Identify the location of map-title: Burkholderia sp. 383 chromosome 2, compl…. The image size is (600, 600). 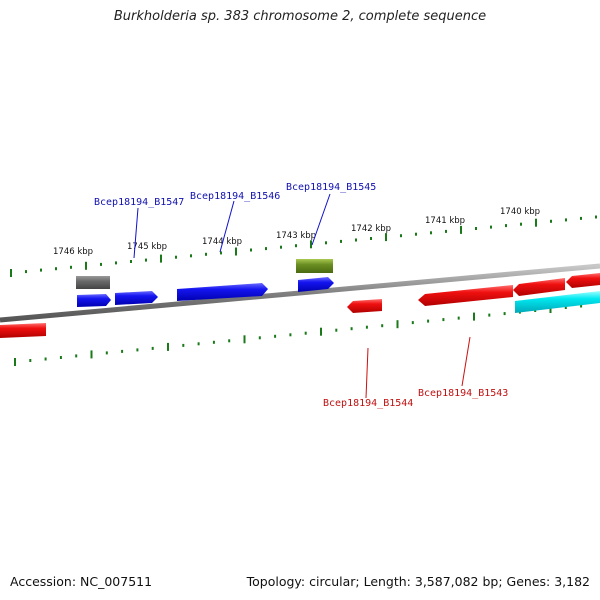
(300, 16).